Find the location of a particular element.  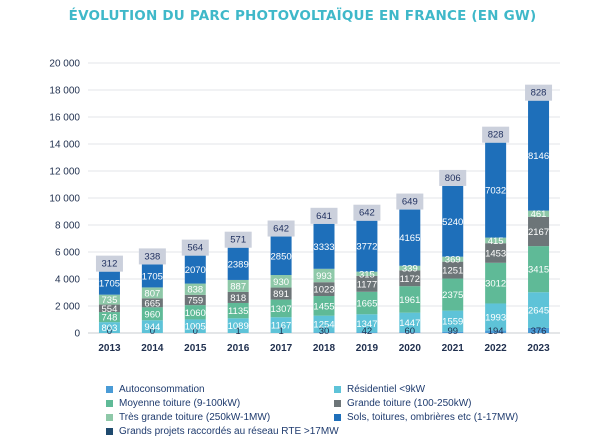

x-tick-label: 2017 is located at coordinates (281, 348).